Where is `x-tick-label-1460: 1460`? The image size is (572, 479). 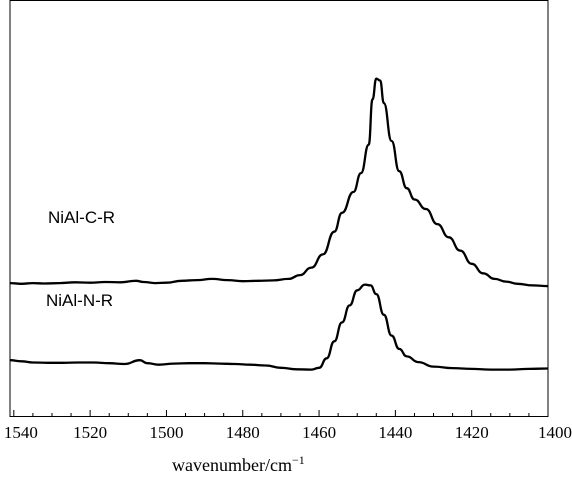 x-tick-label-1460: 1460 is located at coordinates (319, 432).